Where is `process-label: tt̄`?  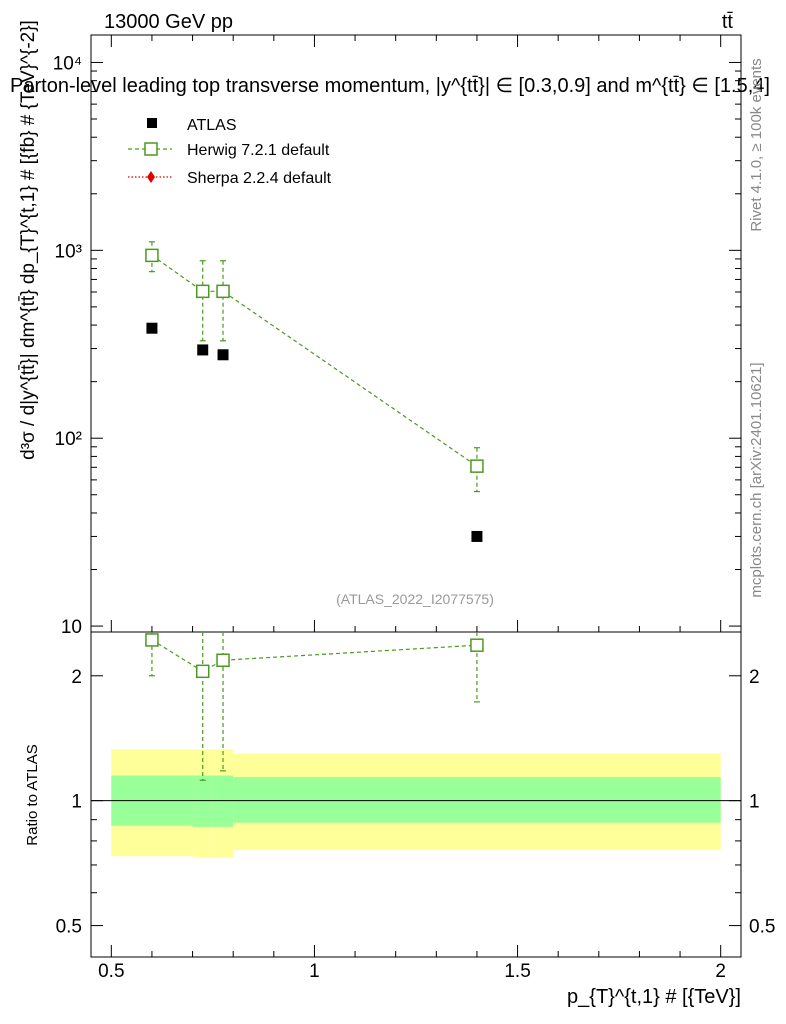 process-label: tt̄ is located at coordinates (728, 22).